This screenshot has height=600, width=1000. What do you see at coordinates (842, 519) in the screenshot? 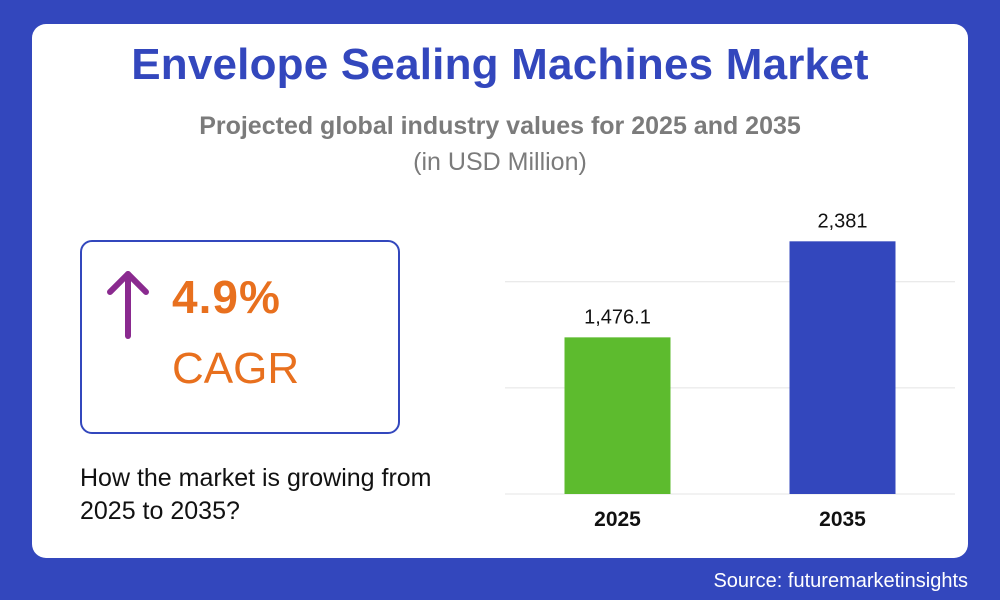
I see `x-tick-label-2035: 2035` at bounding box center [842, 519].